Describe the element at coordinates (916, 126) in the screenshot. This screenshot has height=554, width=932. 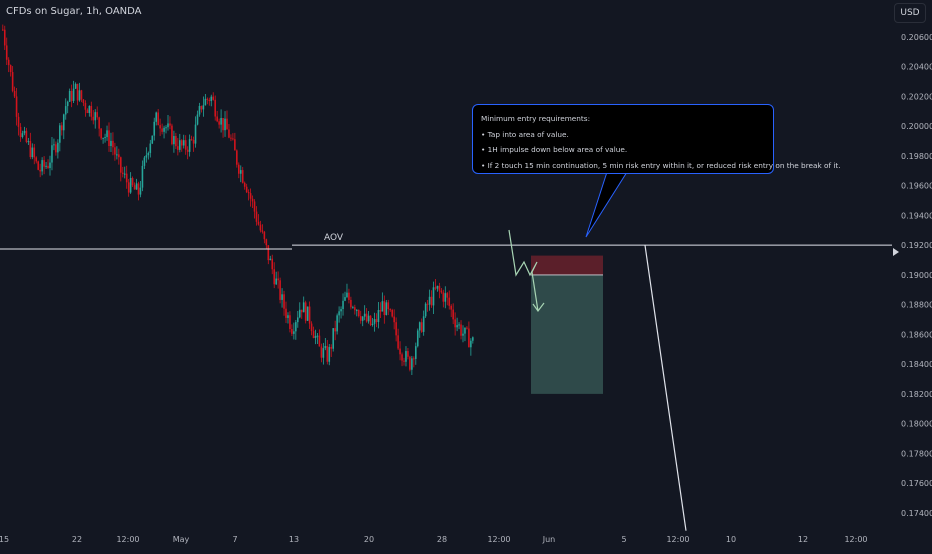
I see `price-axis-label: 0.20000` at that location.